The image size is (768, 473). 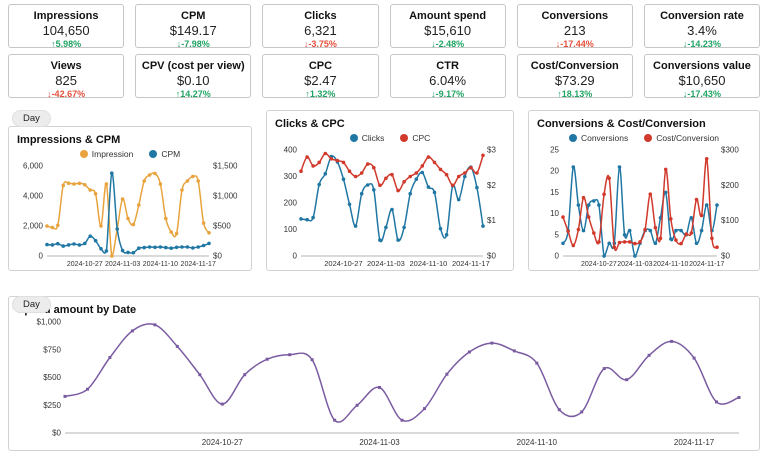 What do you see at coordinates (193, 26) in the screenshot?
I see `kpi-card-cpm: CPM $149.17 ↓-7.98%` at bounding box center [193, 26].